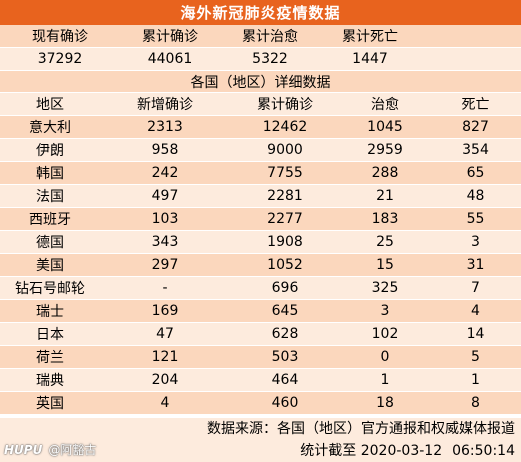 The image size is (521, 462). I want to click on details-header-new-confirmed: 新增确诊, so click(165, 105).